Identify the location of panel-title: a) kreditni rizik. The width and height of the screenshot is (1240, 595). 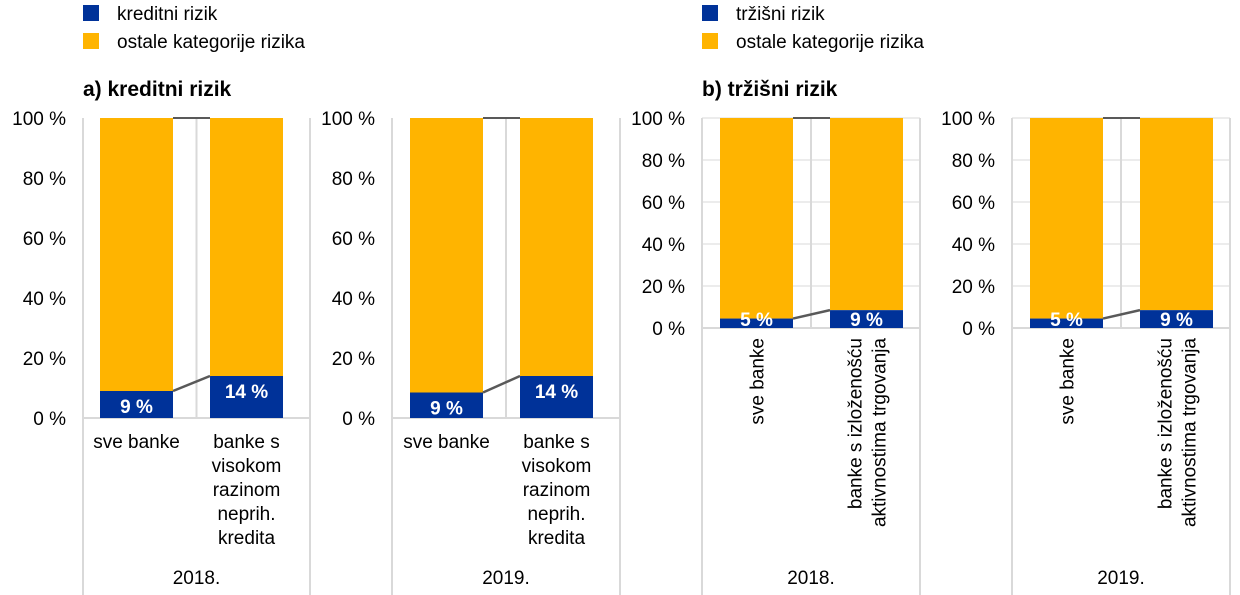
(157, 89).